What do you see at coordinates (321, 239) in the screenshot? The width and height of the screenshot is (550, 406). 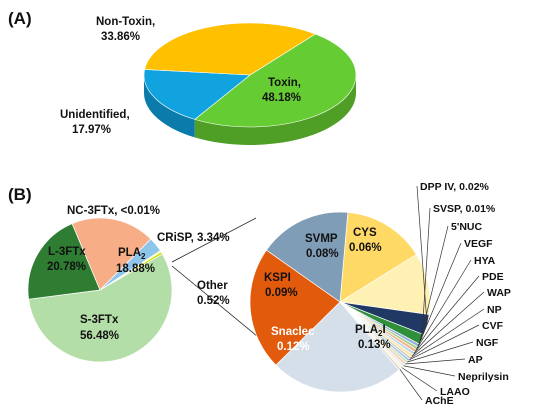 I see `label-svmp: SVMP` at bounding box center [321, 239].